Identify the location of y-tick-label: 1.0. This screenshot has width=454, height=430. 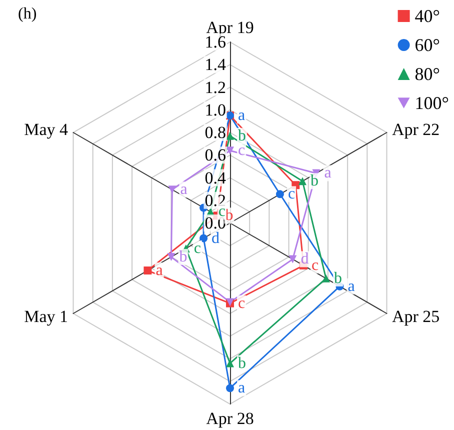
(215, 110).